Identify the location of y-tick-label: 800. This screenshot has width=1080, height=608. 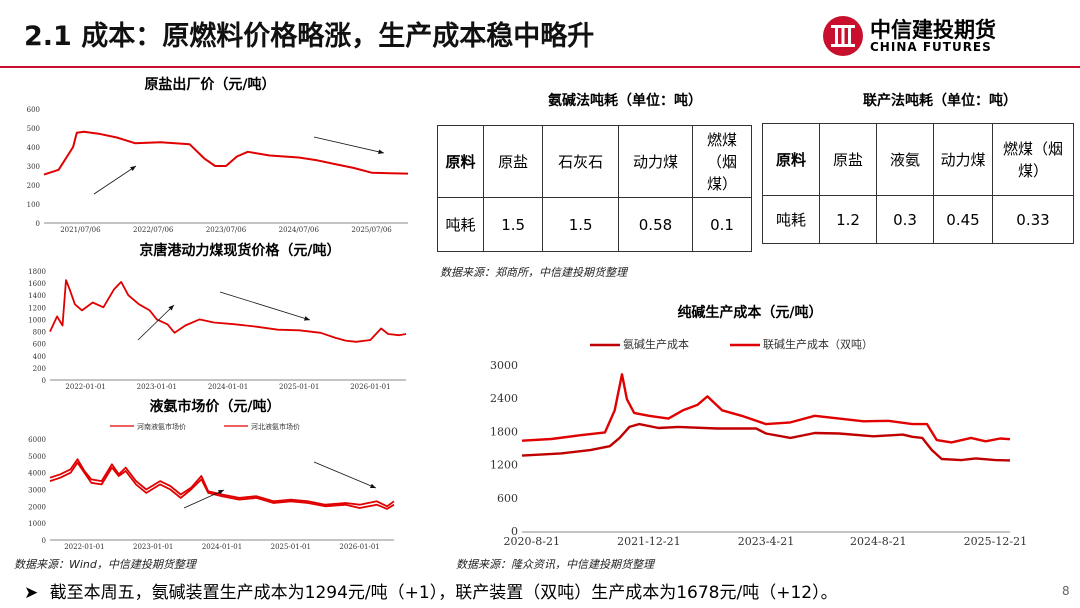
(39, 333).